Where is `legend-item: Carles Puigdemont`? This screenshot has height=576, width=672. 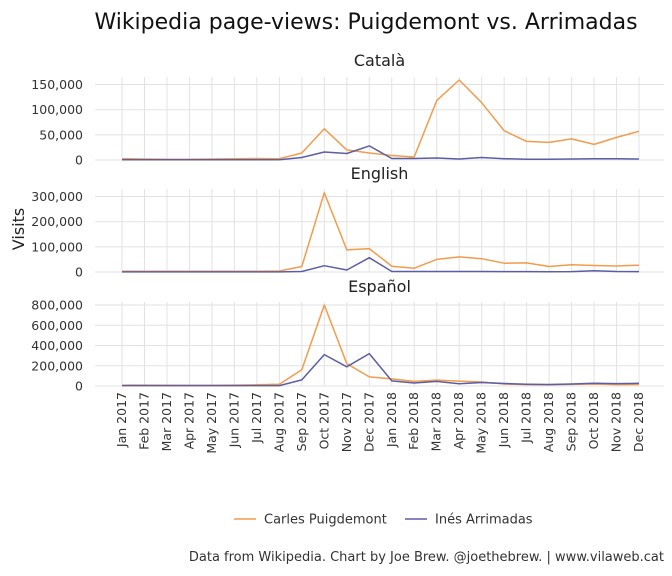 legend-item: Carles Puigdemont is located at coordinates (310, 520).